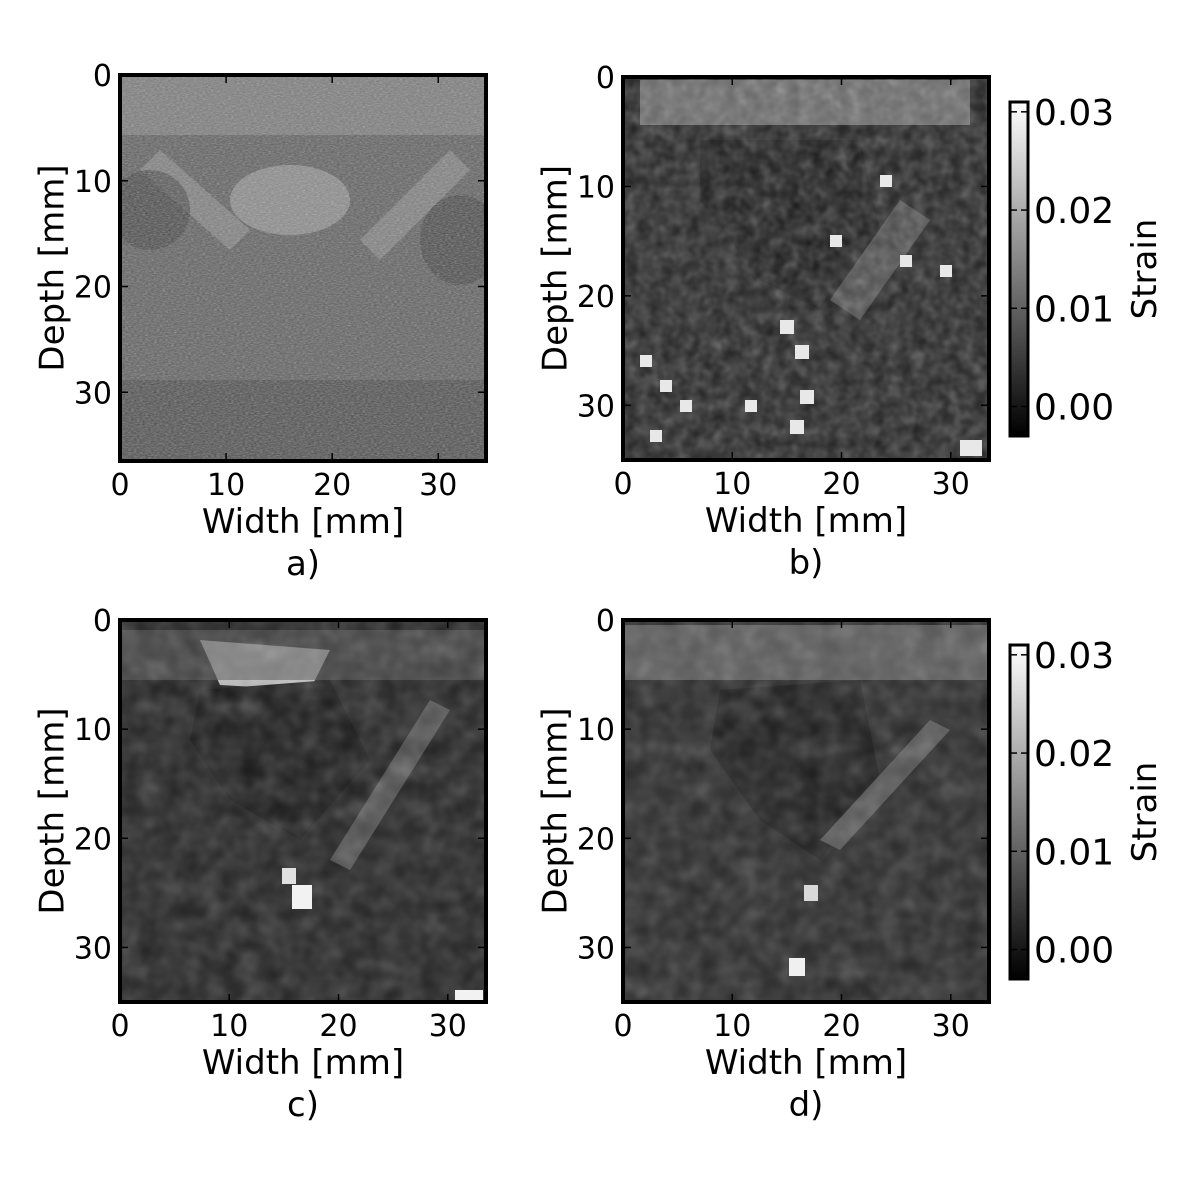 The height and width of the screenshot is (1200, 1200). Describe the element at coordinates (1086, 808) in the screenshot. I see `colorbar-d: 0.00 0.01 0.02 0.03 Strain` at that location.